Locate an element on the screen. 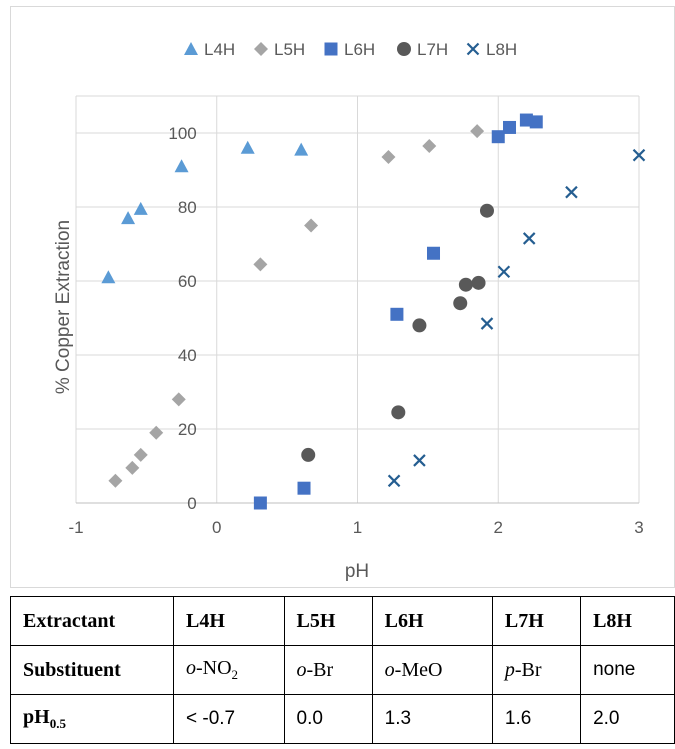 This screenshot has width=675, height=749. x-axis-ticks: -1 0 1 2 3 is located at coordinates (355, 527).